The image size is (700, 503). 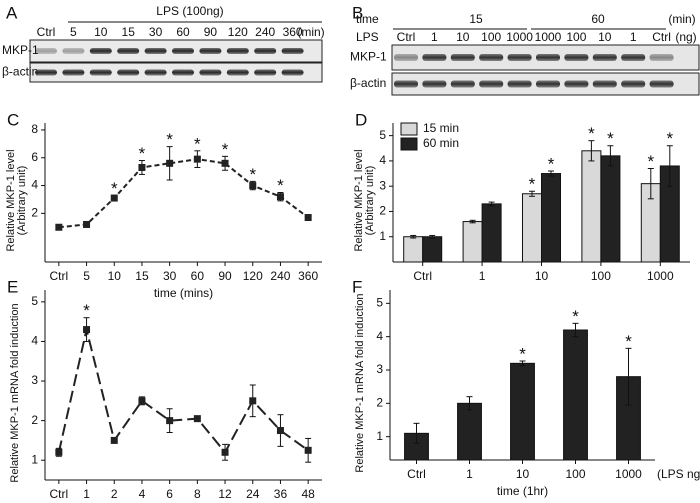 I want to click on x-tick-label: 4, so click(x=142, y=494).